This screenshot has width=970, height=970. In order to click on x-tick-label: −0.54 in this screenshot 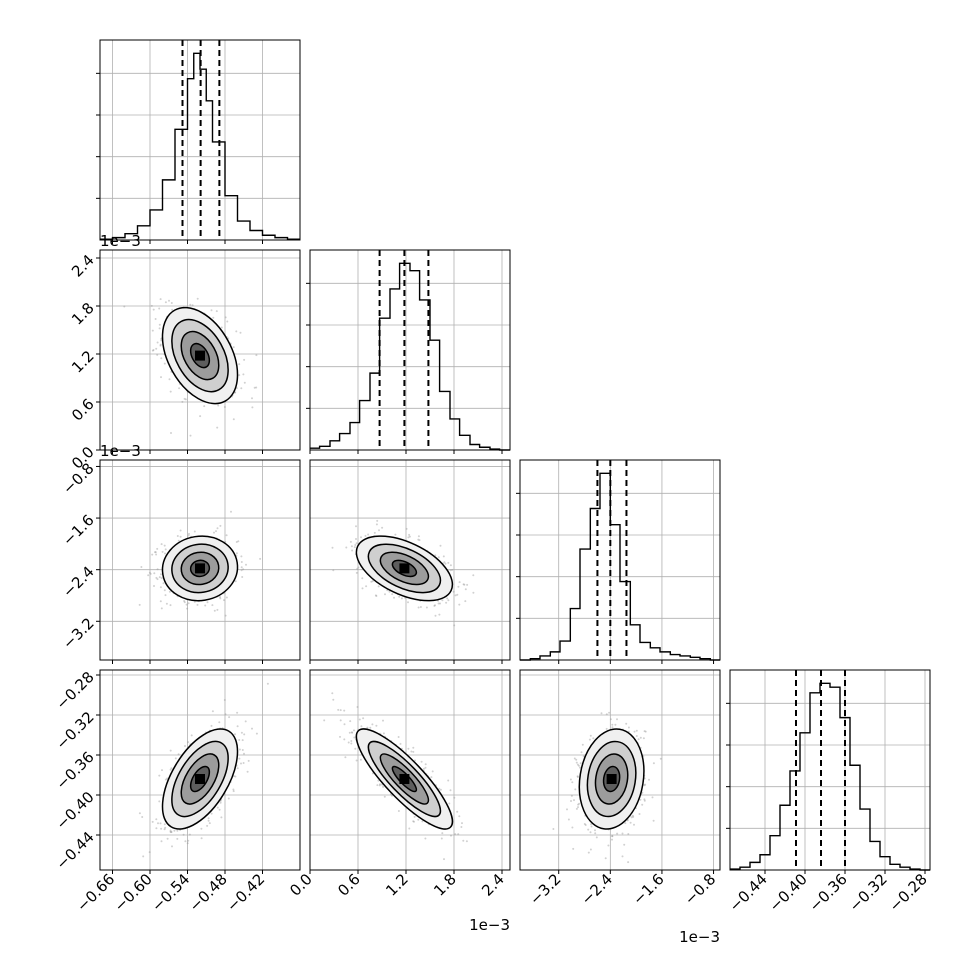, I will do `click(170, 892)`.